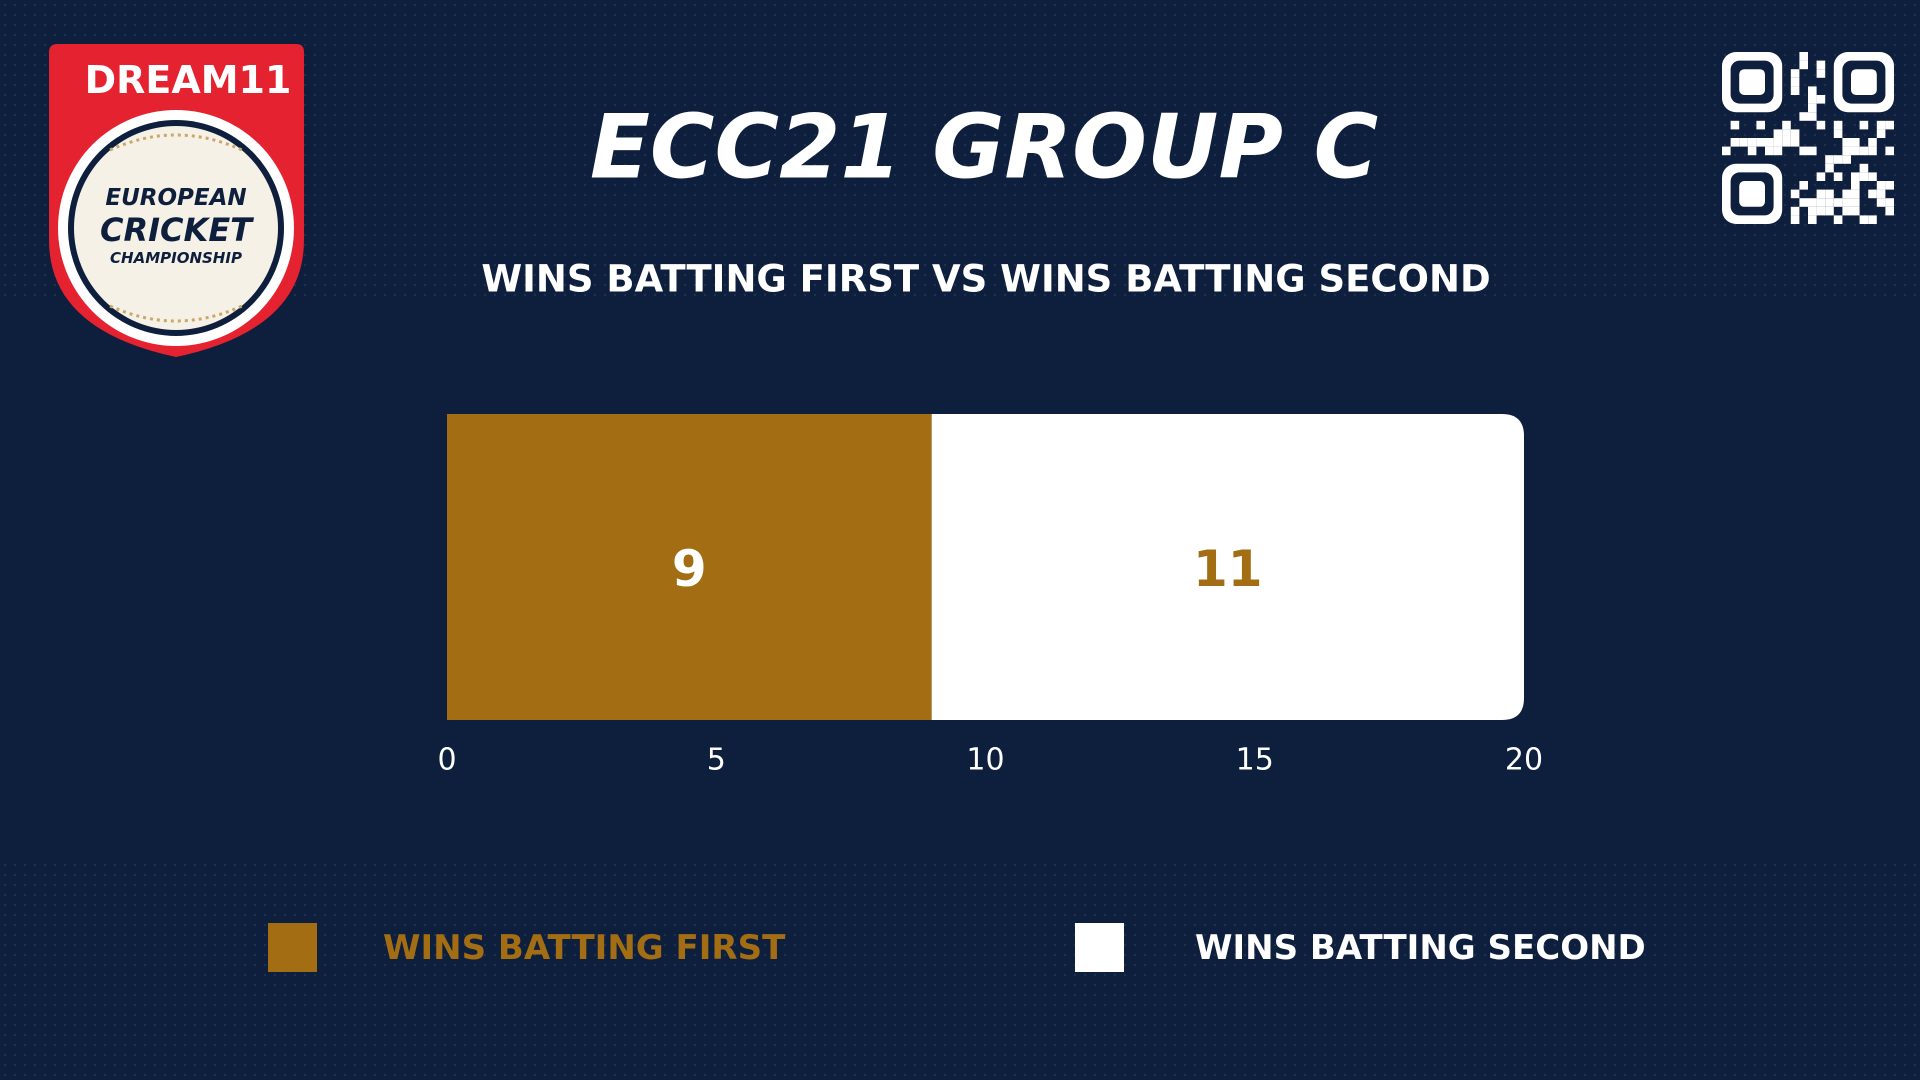 The image size is (1920, 1080). I want to click on logo-line: CHAMPIONSHIP, so click(176, 258).